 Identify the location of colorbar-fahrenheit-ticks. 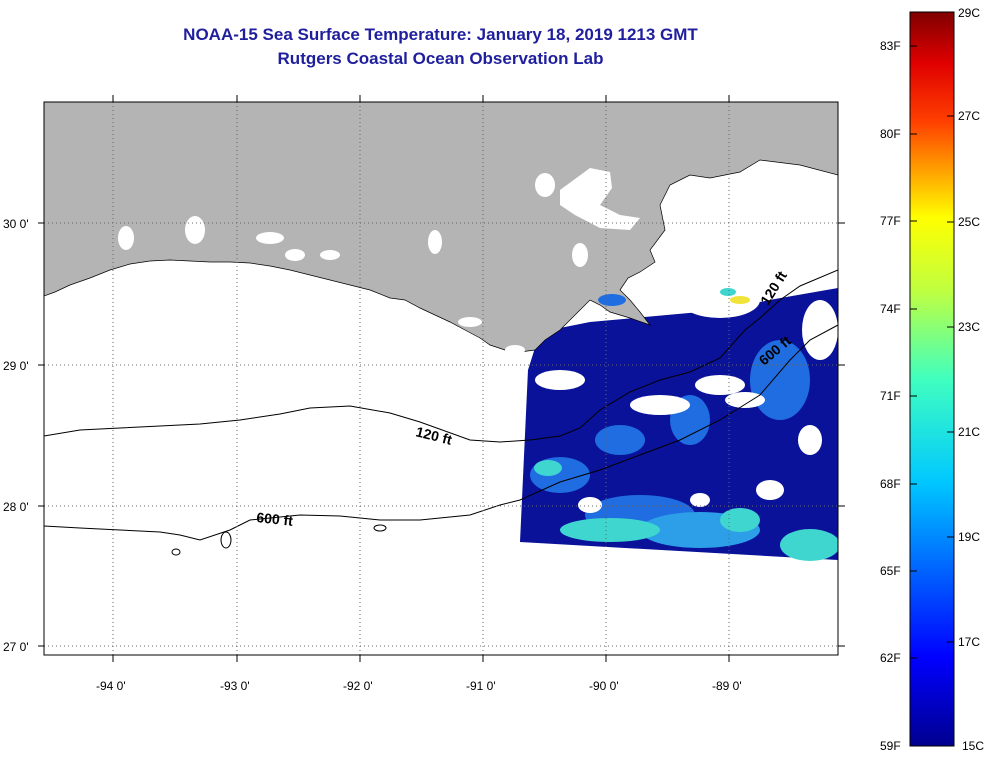
(913, 352).